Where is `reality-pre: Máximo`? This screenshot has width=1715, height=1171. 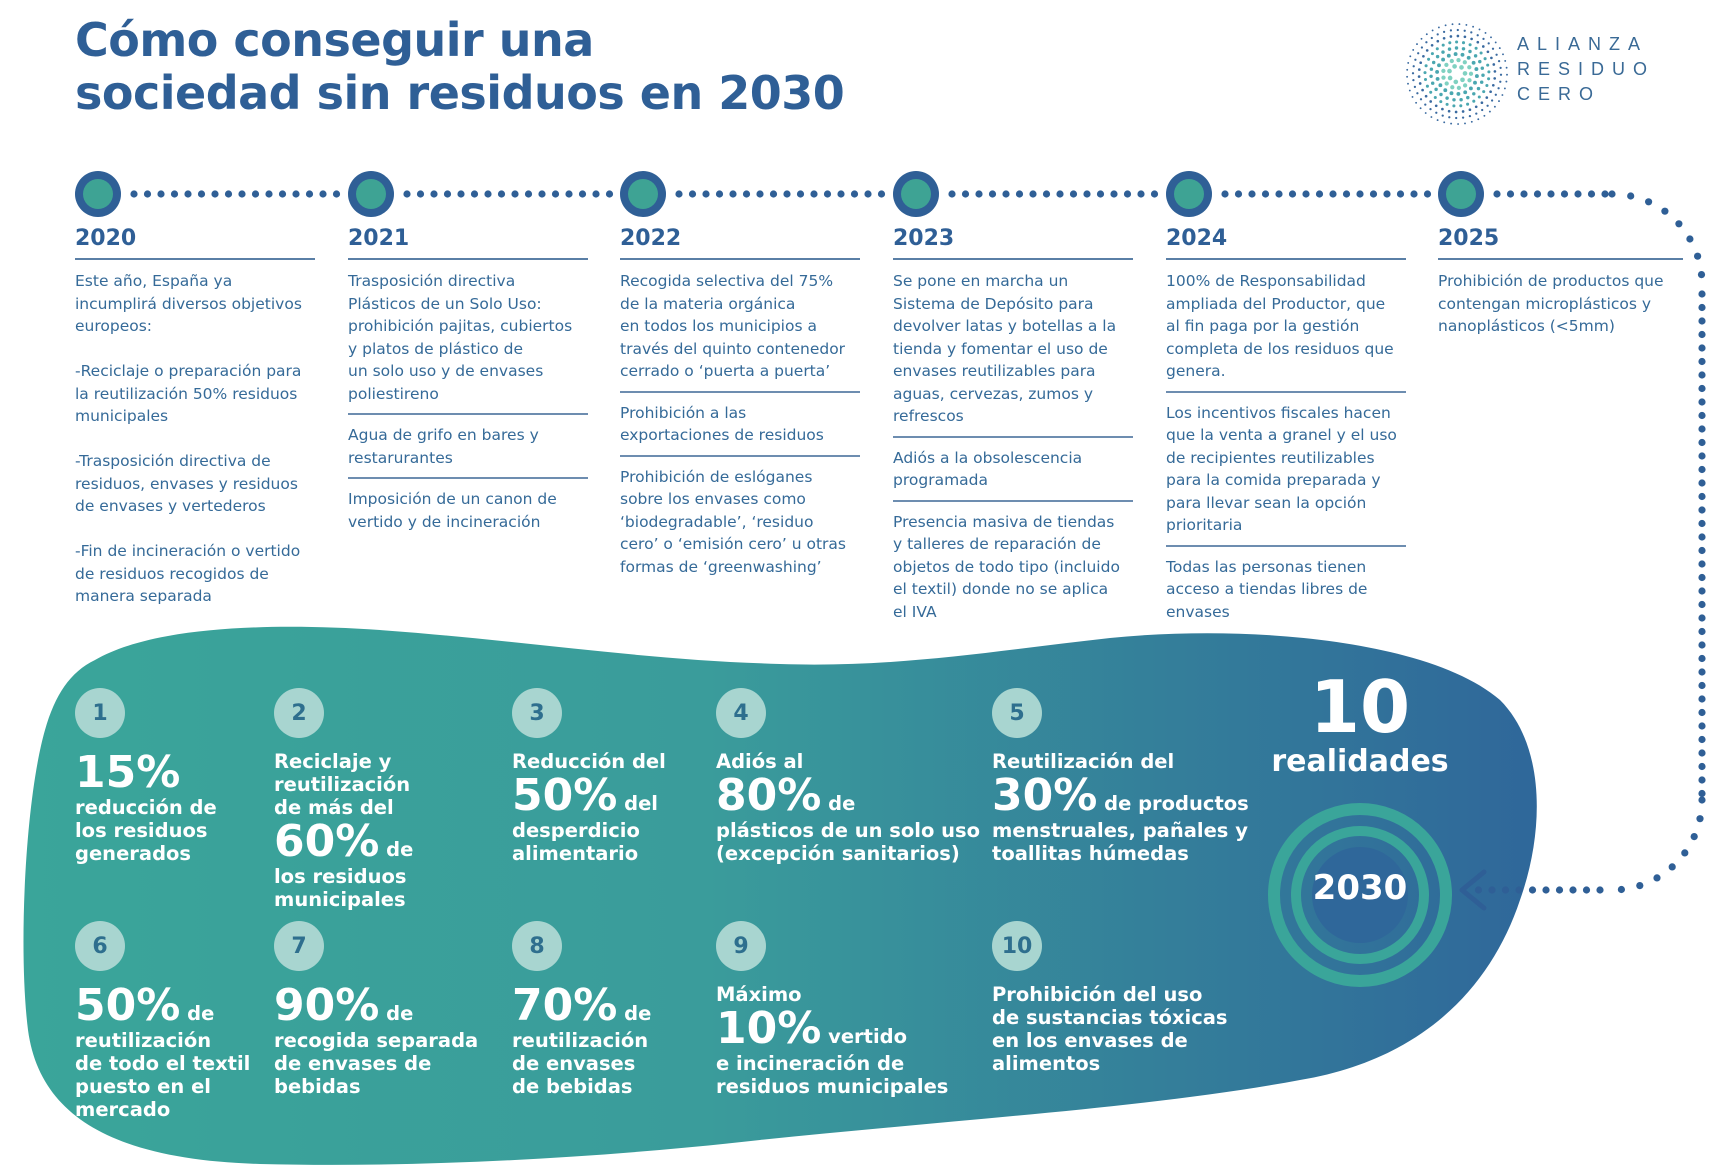 reality-pre: Máximo is located at coordinates (759, 994).